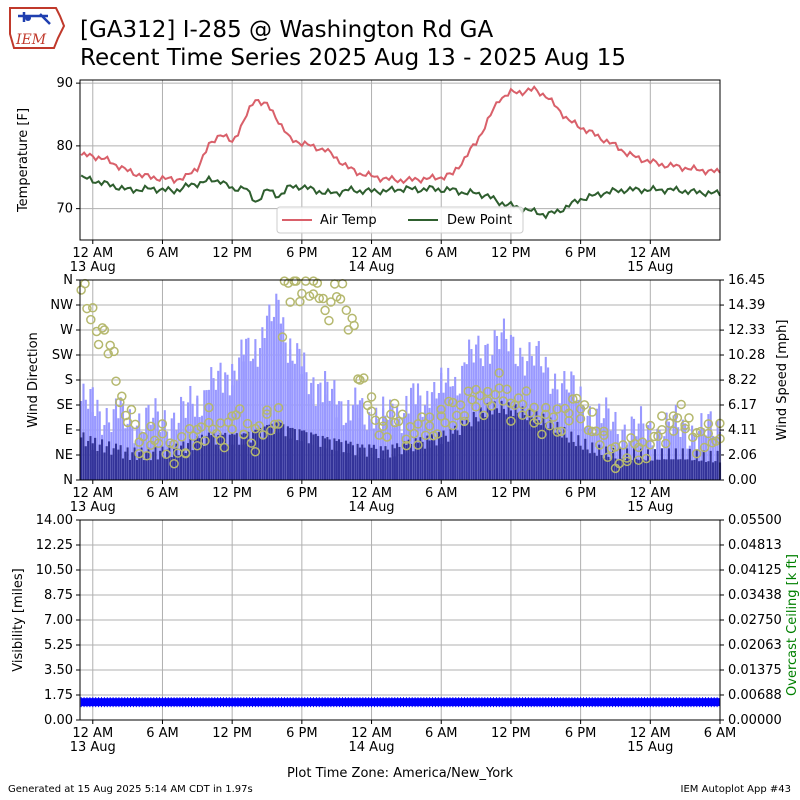 This screenshot has height=800, width=800. What do you see at coordinates (650, 267) in the screenshot?
I see `x-tick-date-label: 15 Aug` at bounding box center [650, 267].